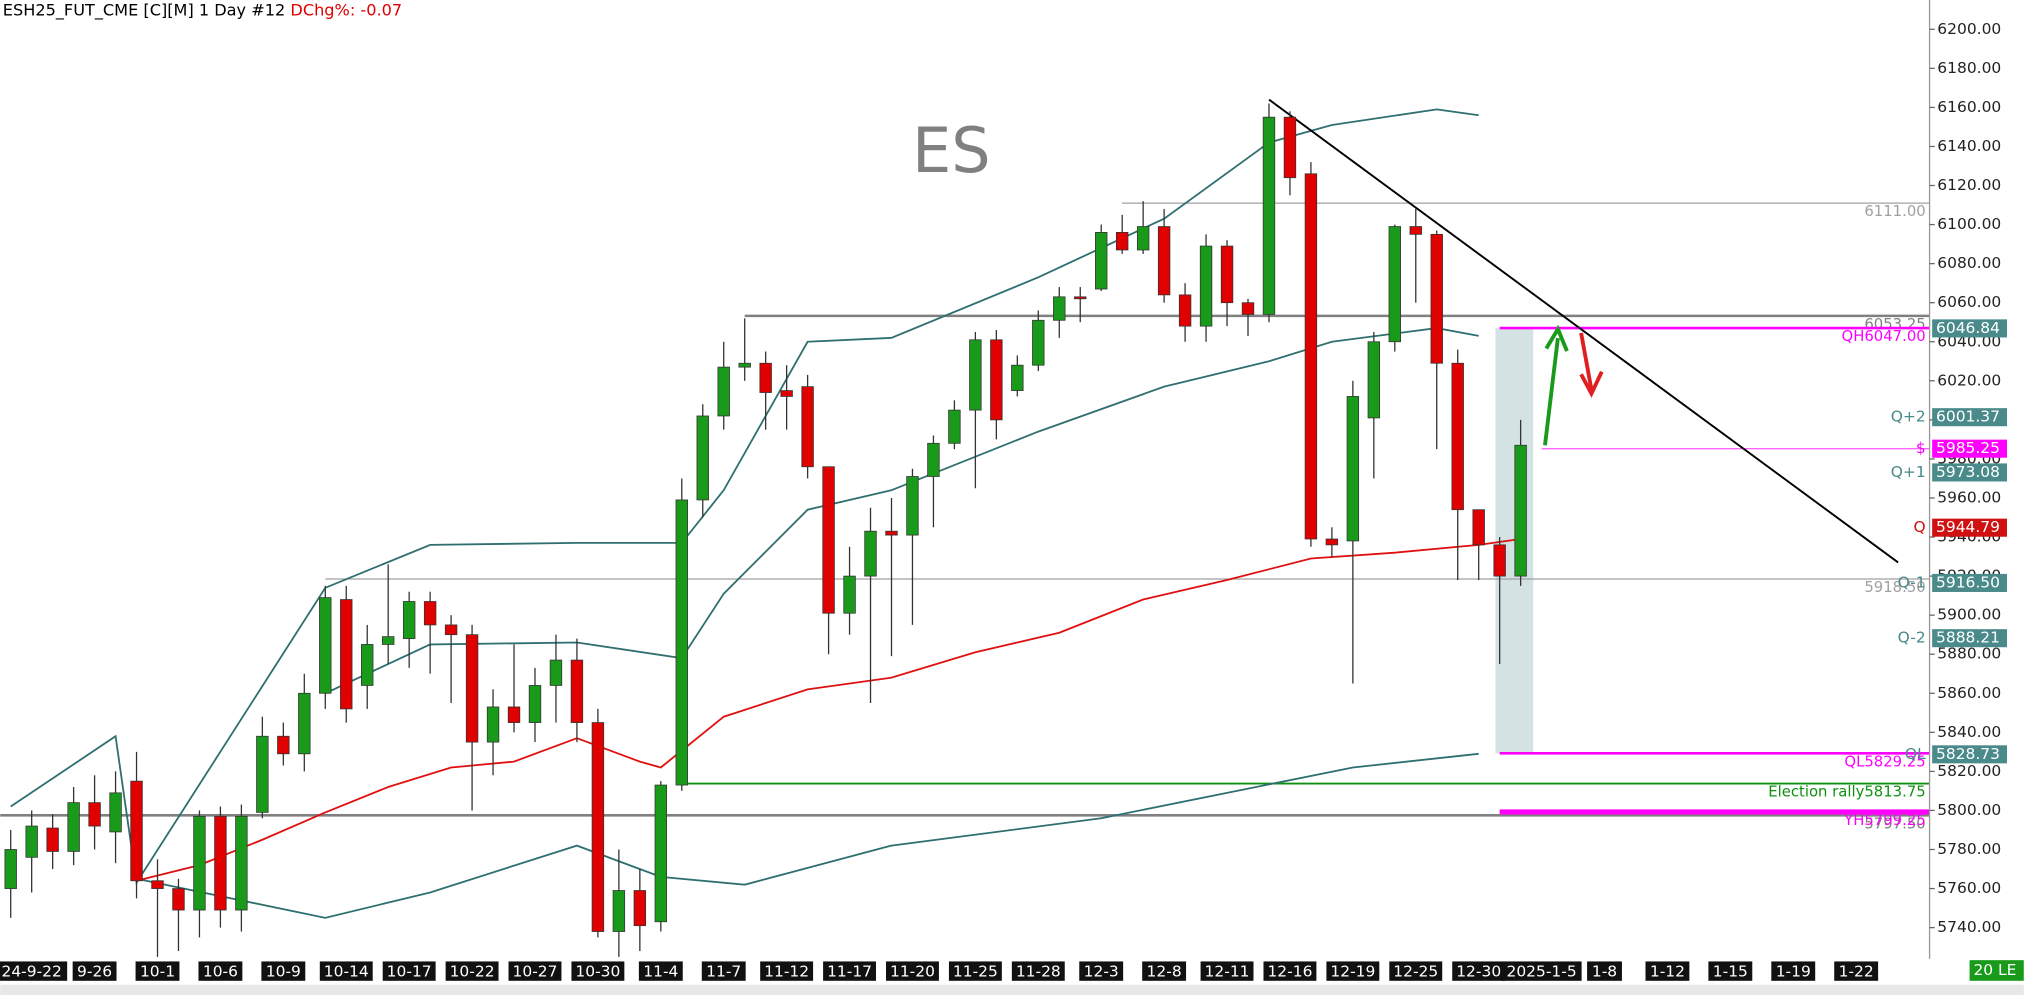 This screenshot has width=2024, height=995. I want to click on y-tick-label: 6080.00, so click(1969, 263).